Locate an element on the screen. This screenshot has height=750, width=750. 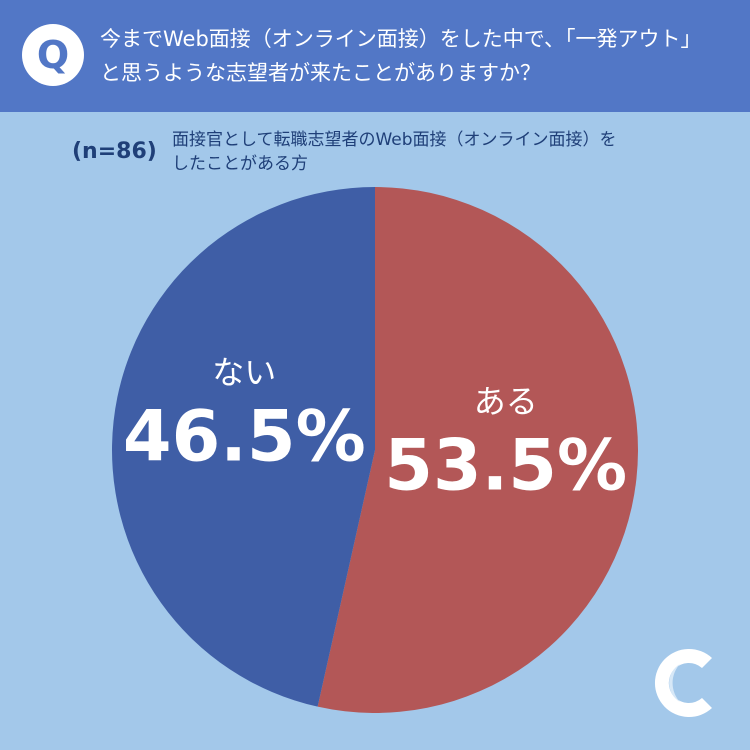
sample-size: (n=86) is located at coordinates (114, 151).